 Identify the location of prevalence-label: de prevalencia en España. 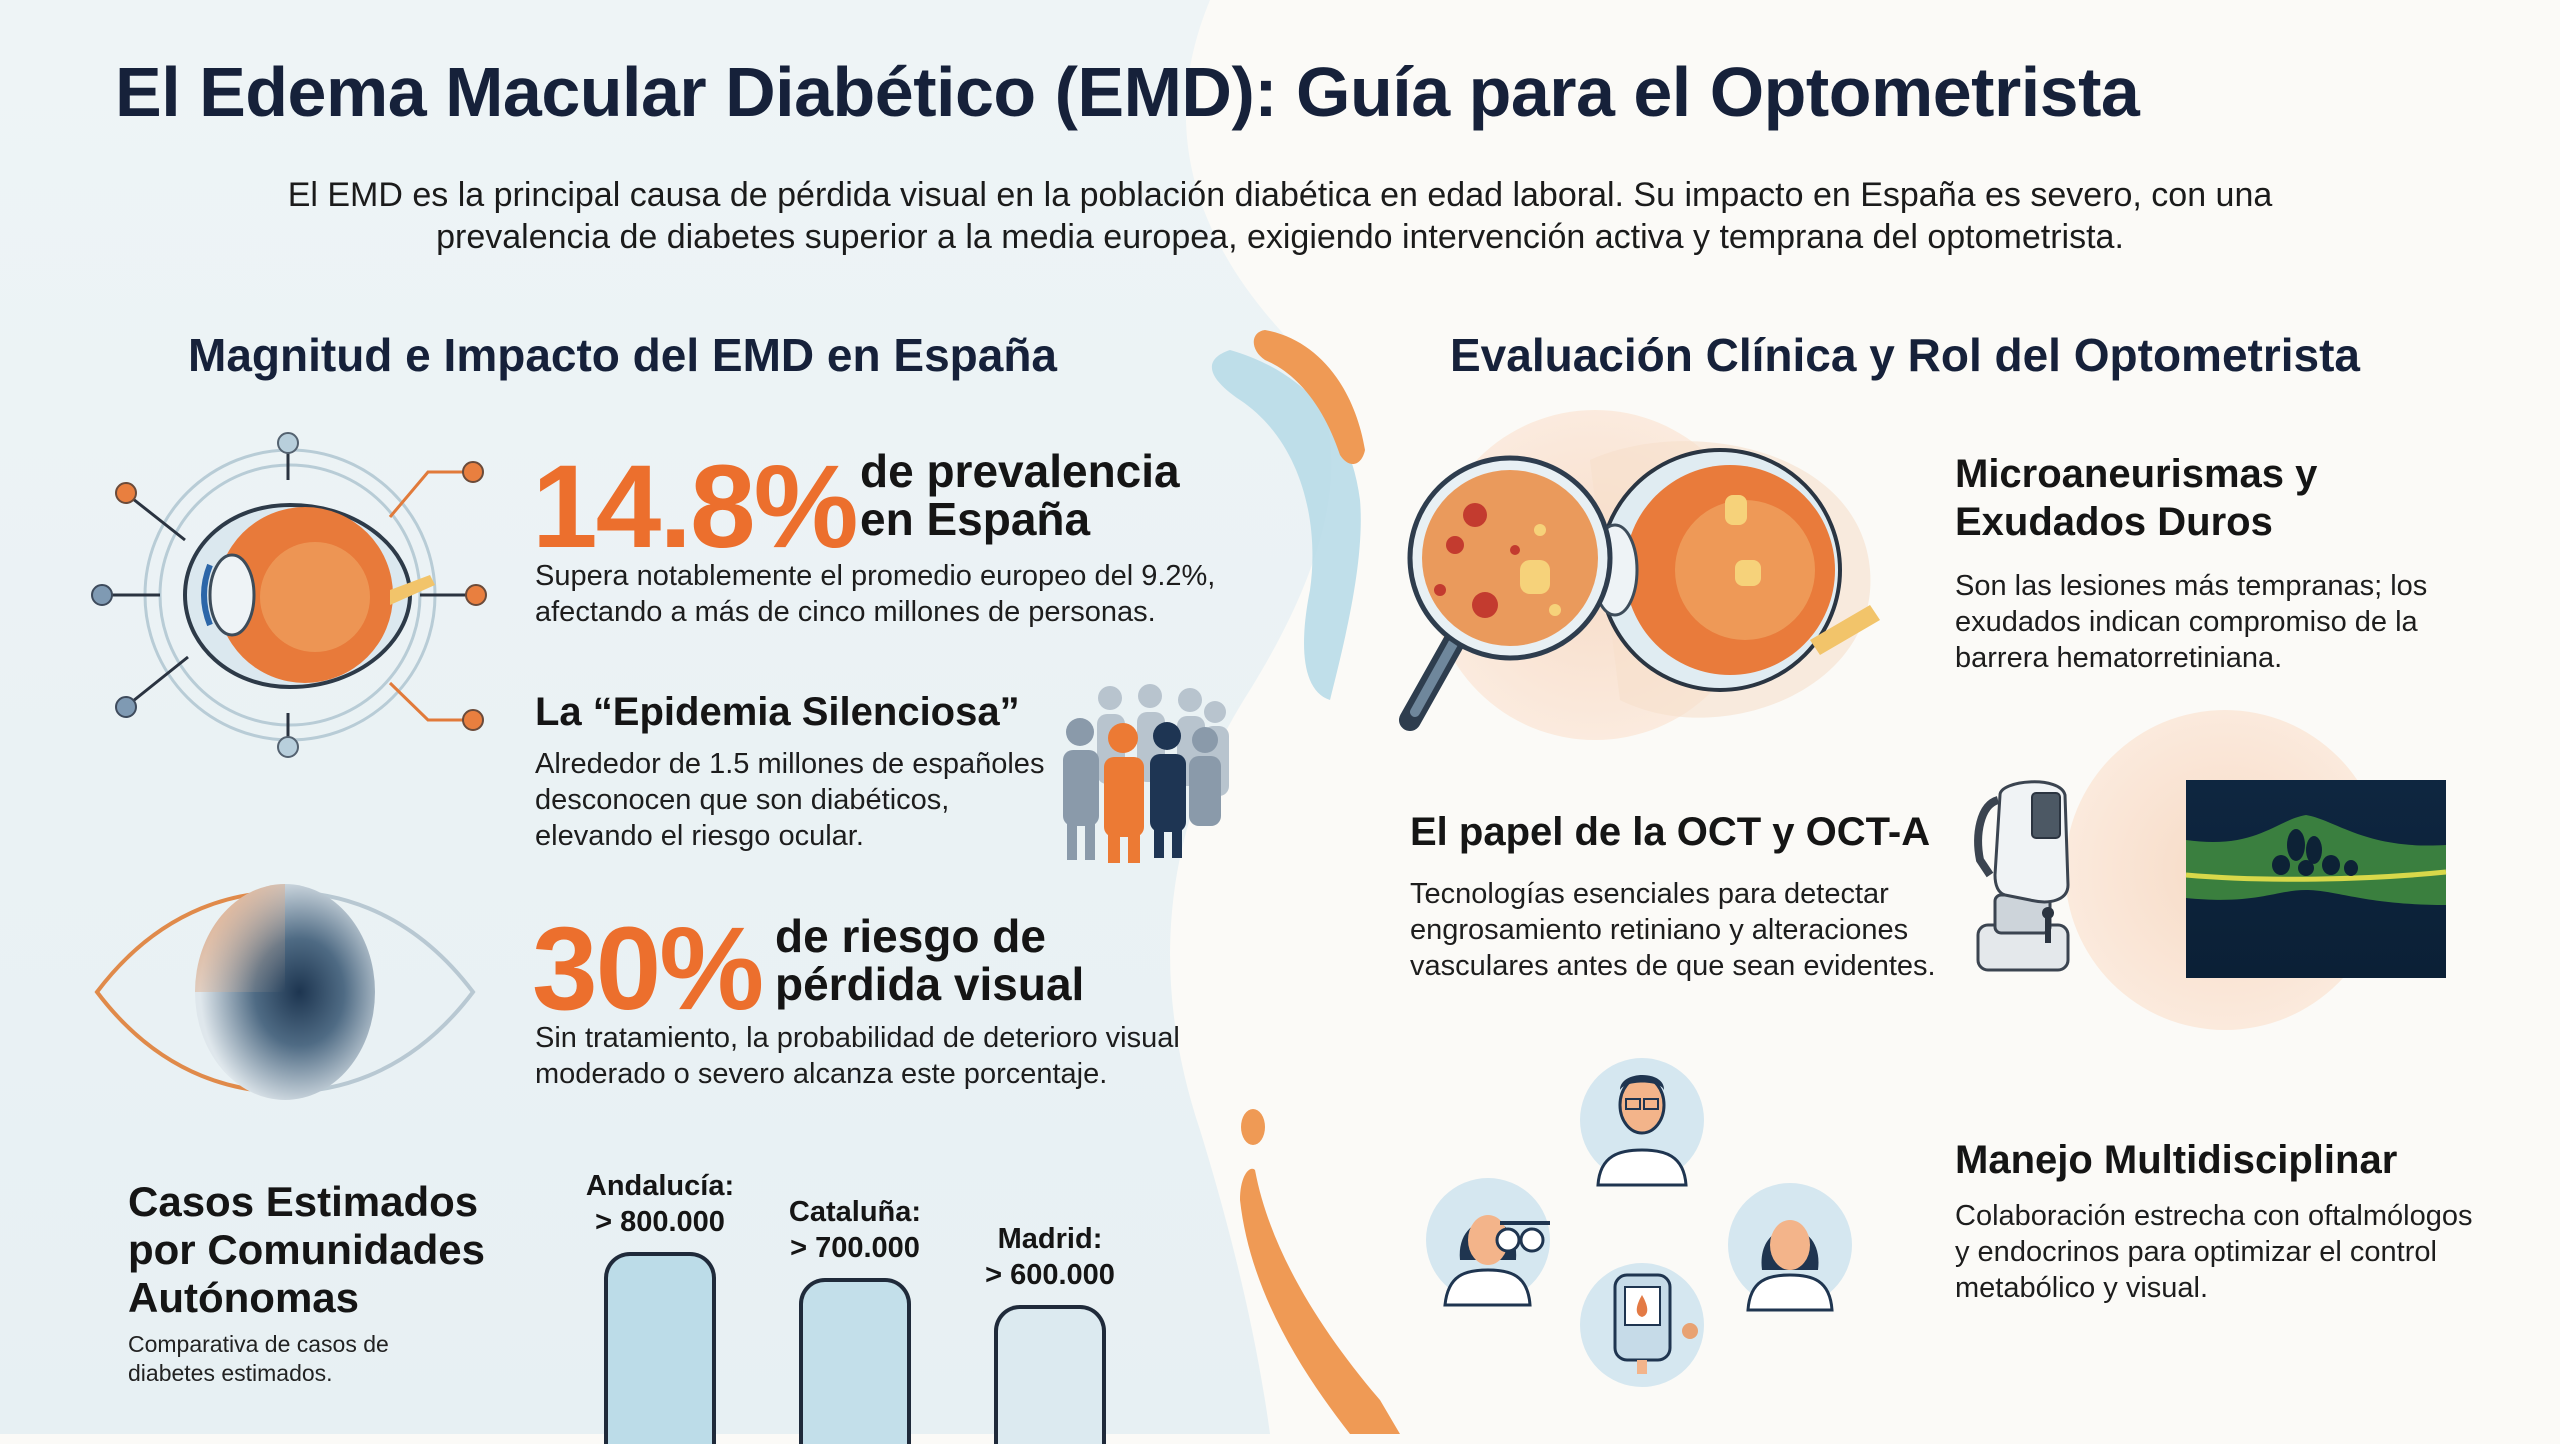
(1020, 495).